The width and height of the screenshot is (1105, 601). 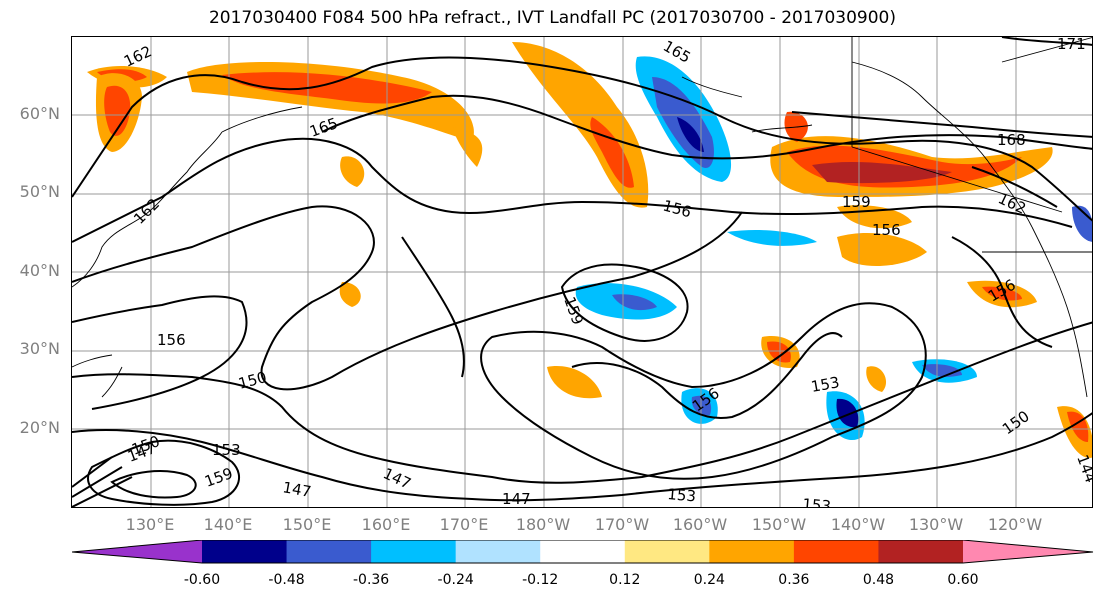 I want to click on colorbar-tick-label: 0.36, so click(x=794, y=580).